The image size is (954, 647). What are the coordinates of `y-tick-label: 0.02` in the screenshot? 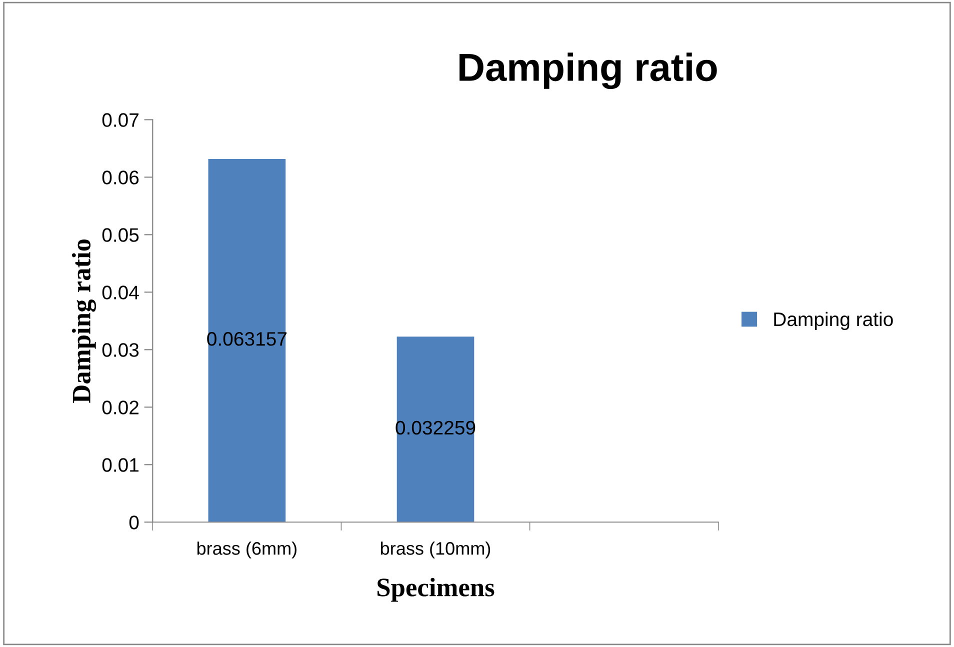 It's located at (120, 407).